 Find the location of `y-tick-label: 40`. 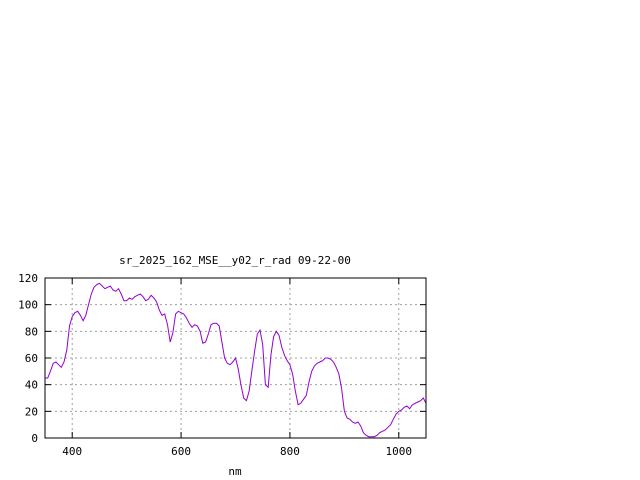

y-tick-label: 40 is located at coordinates (31, 385).